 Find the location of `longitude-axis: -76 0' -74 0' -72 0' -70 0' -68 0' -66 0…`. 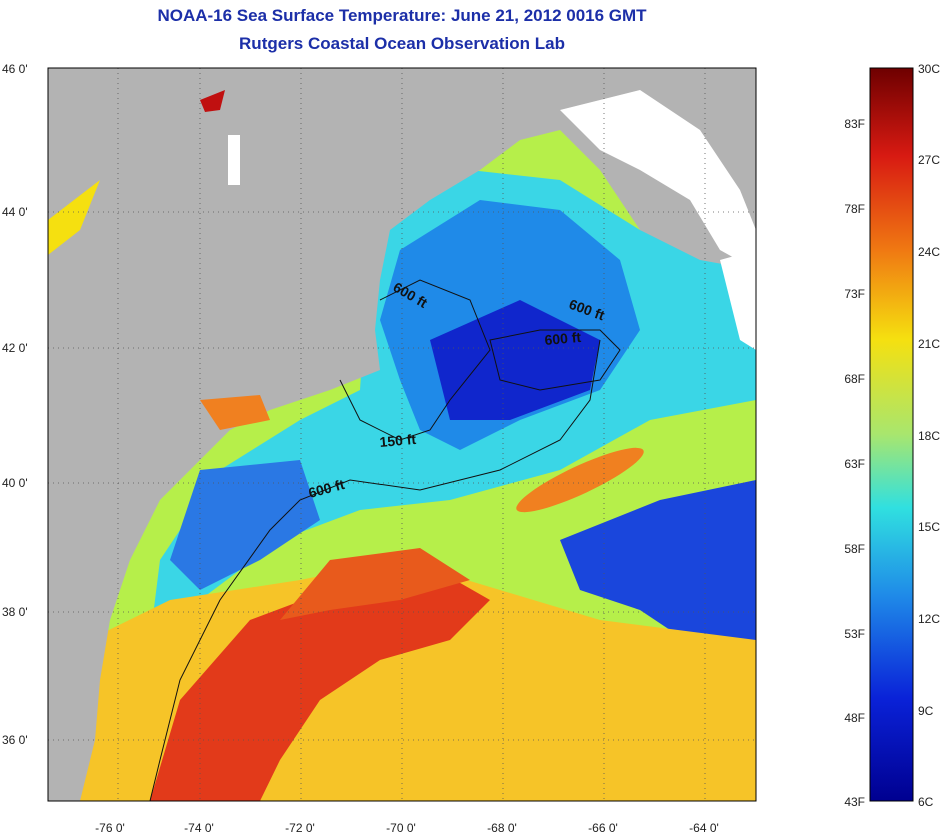

longitude-axis: -76 0' -74 0' -72 0' -70 0' -68 0' -66 0… is located at coordinates (407, 828).